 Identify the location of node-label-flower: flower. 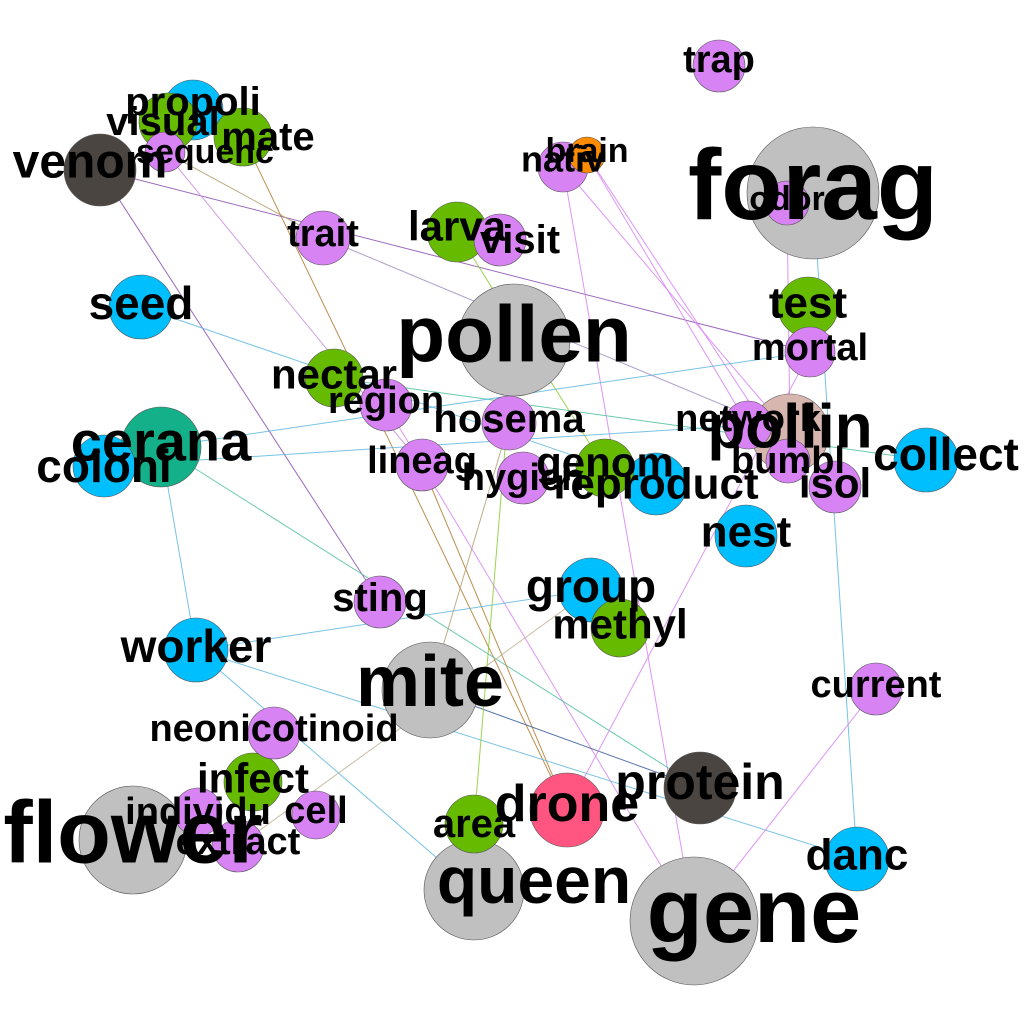
(132, 832).